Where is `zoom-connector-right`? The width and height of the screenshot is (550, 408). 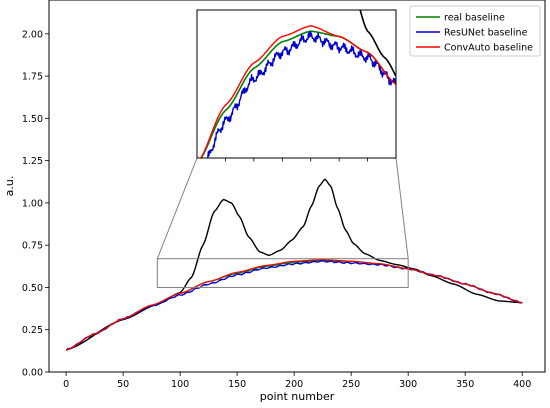 zoom-connector-right is located at coordinates (402, 208).